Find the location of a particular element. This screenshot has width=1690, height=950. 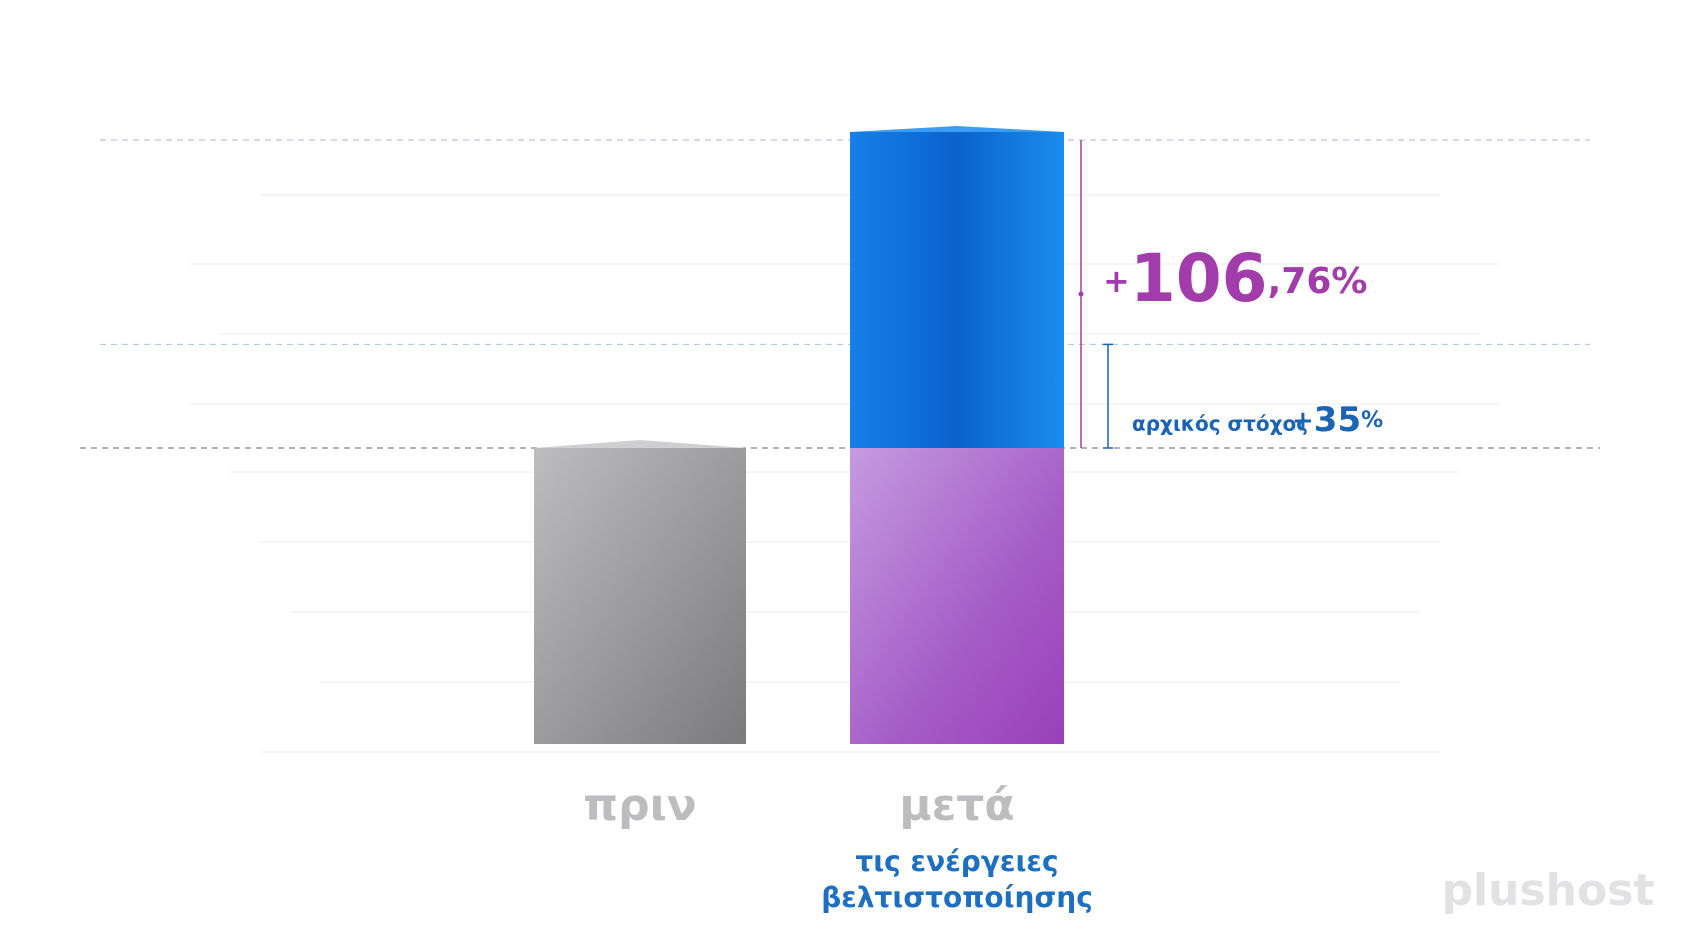

category-caption: τις ενέργειες is located at coordinates (956, 861).